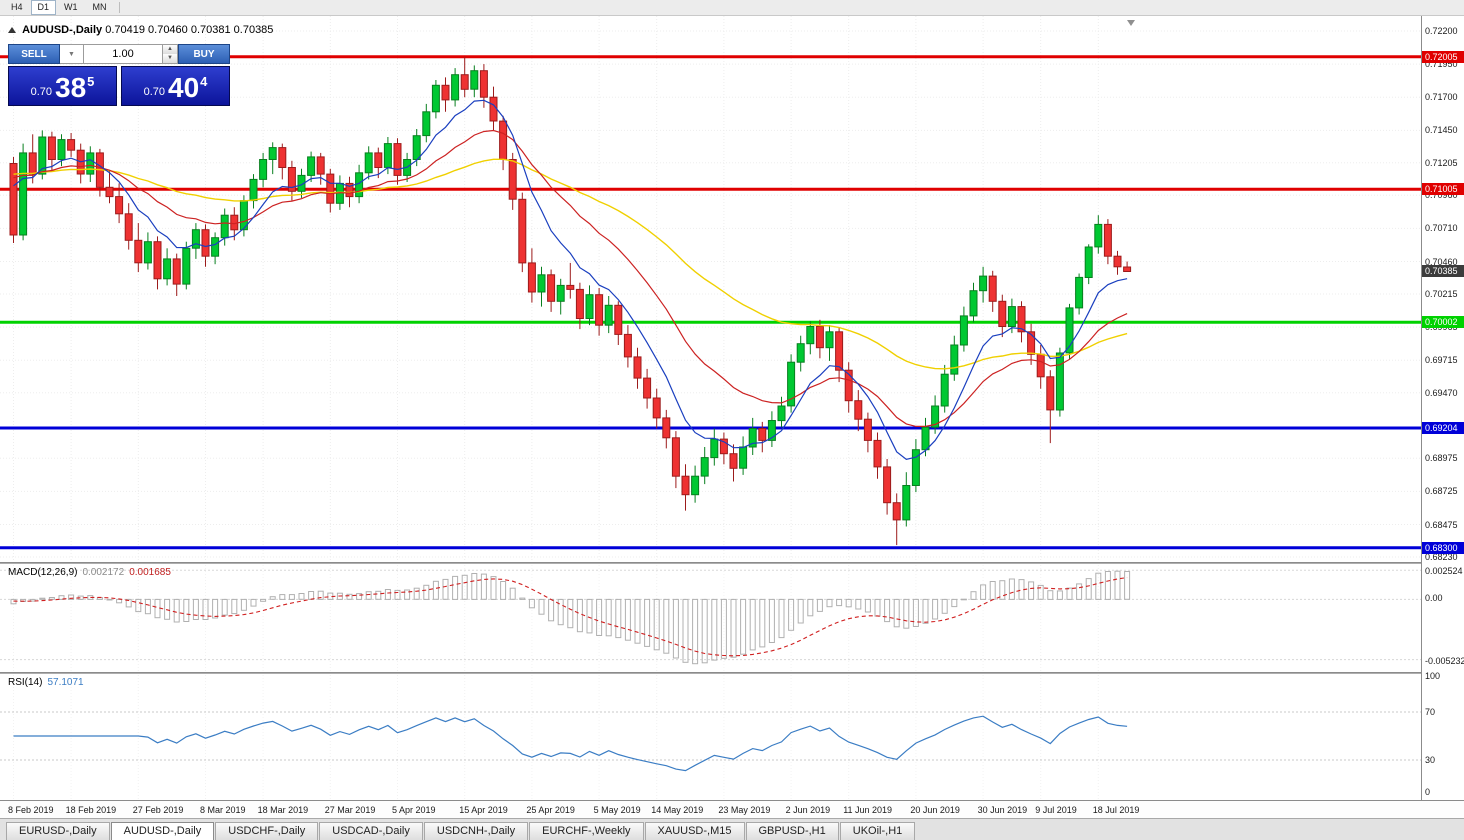 The width and height of the screenshot is (1464, 840). Describe the element at coordinates (72, 54) in the screenshot. I see `volume-dropdown-icon: ▼` at that location.